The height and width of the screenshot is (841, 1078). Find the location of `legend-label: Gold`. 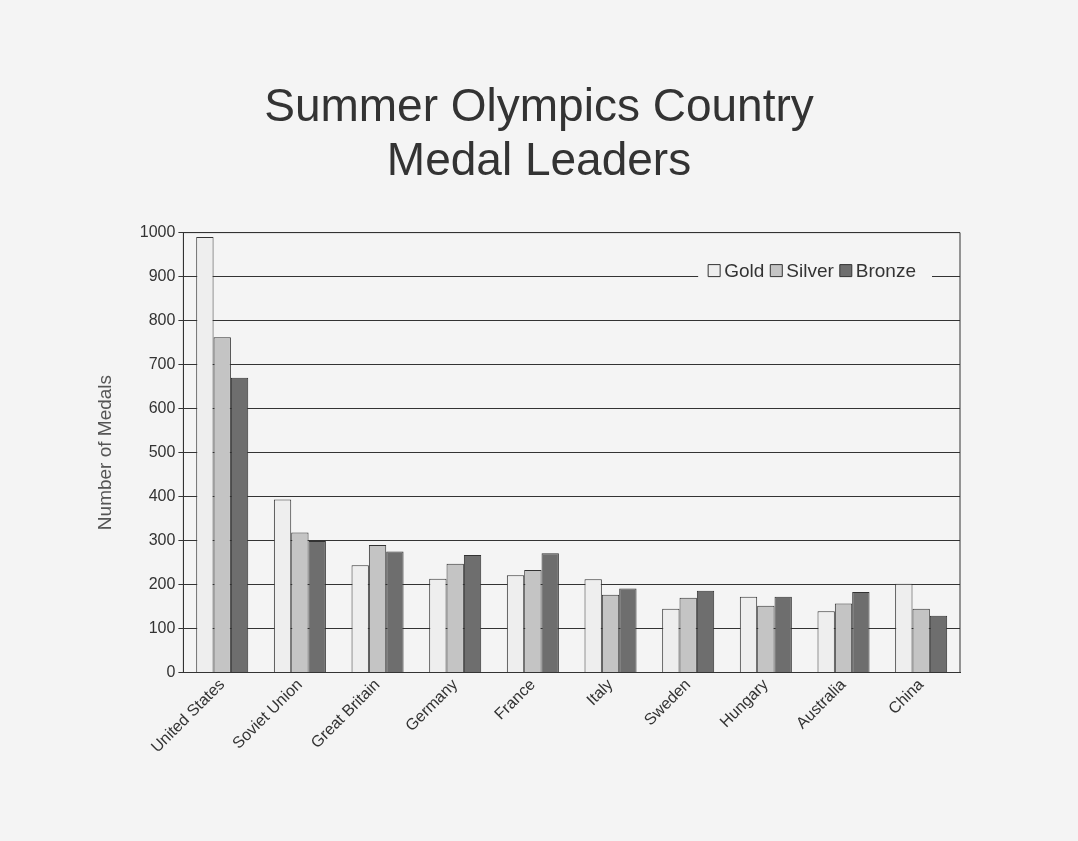

legend-label: Gold is located at coordinates (744, 270).